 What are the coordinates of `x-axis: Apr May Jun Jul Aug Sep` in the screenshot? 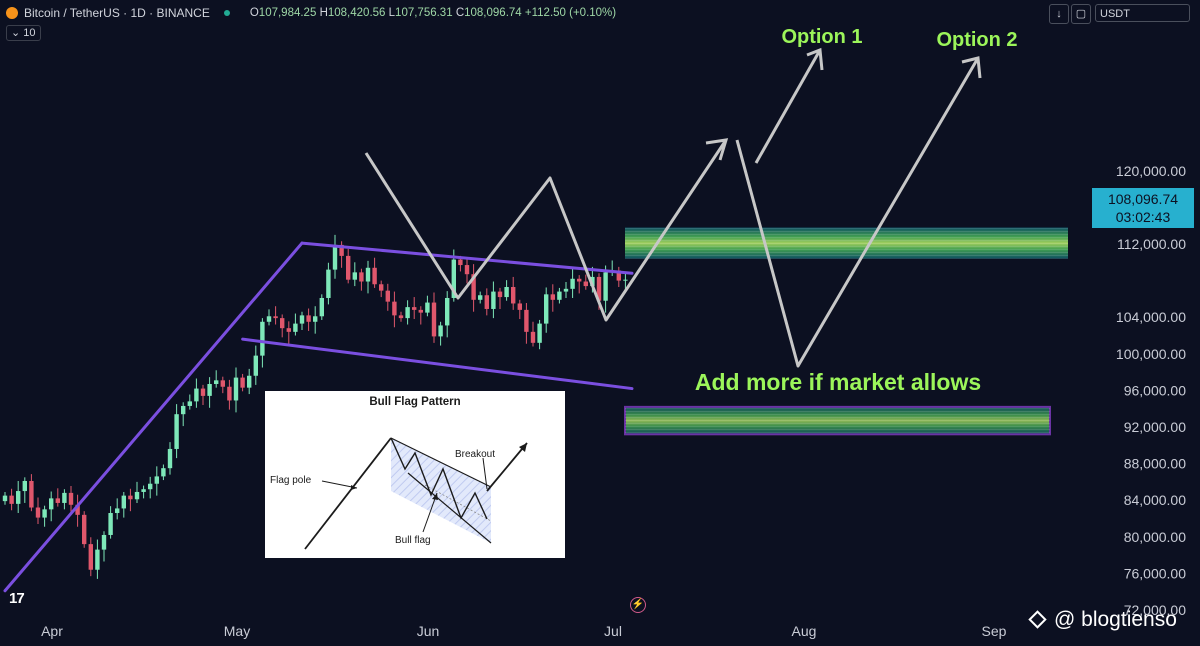 It's located at (524, 631).